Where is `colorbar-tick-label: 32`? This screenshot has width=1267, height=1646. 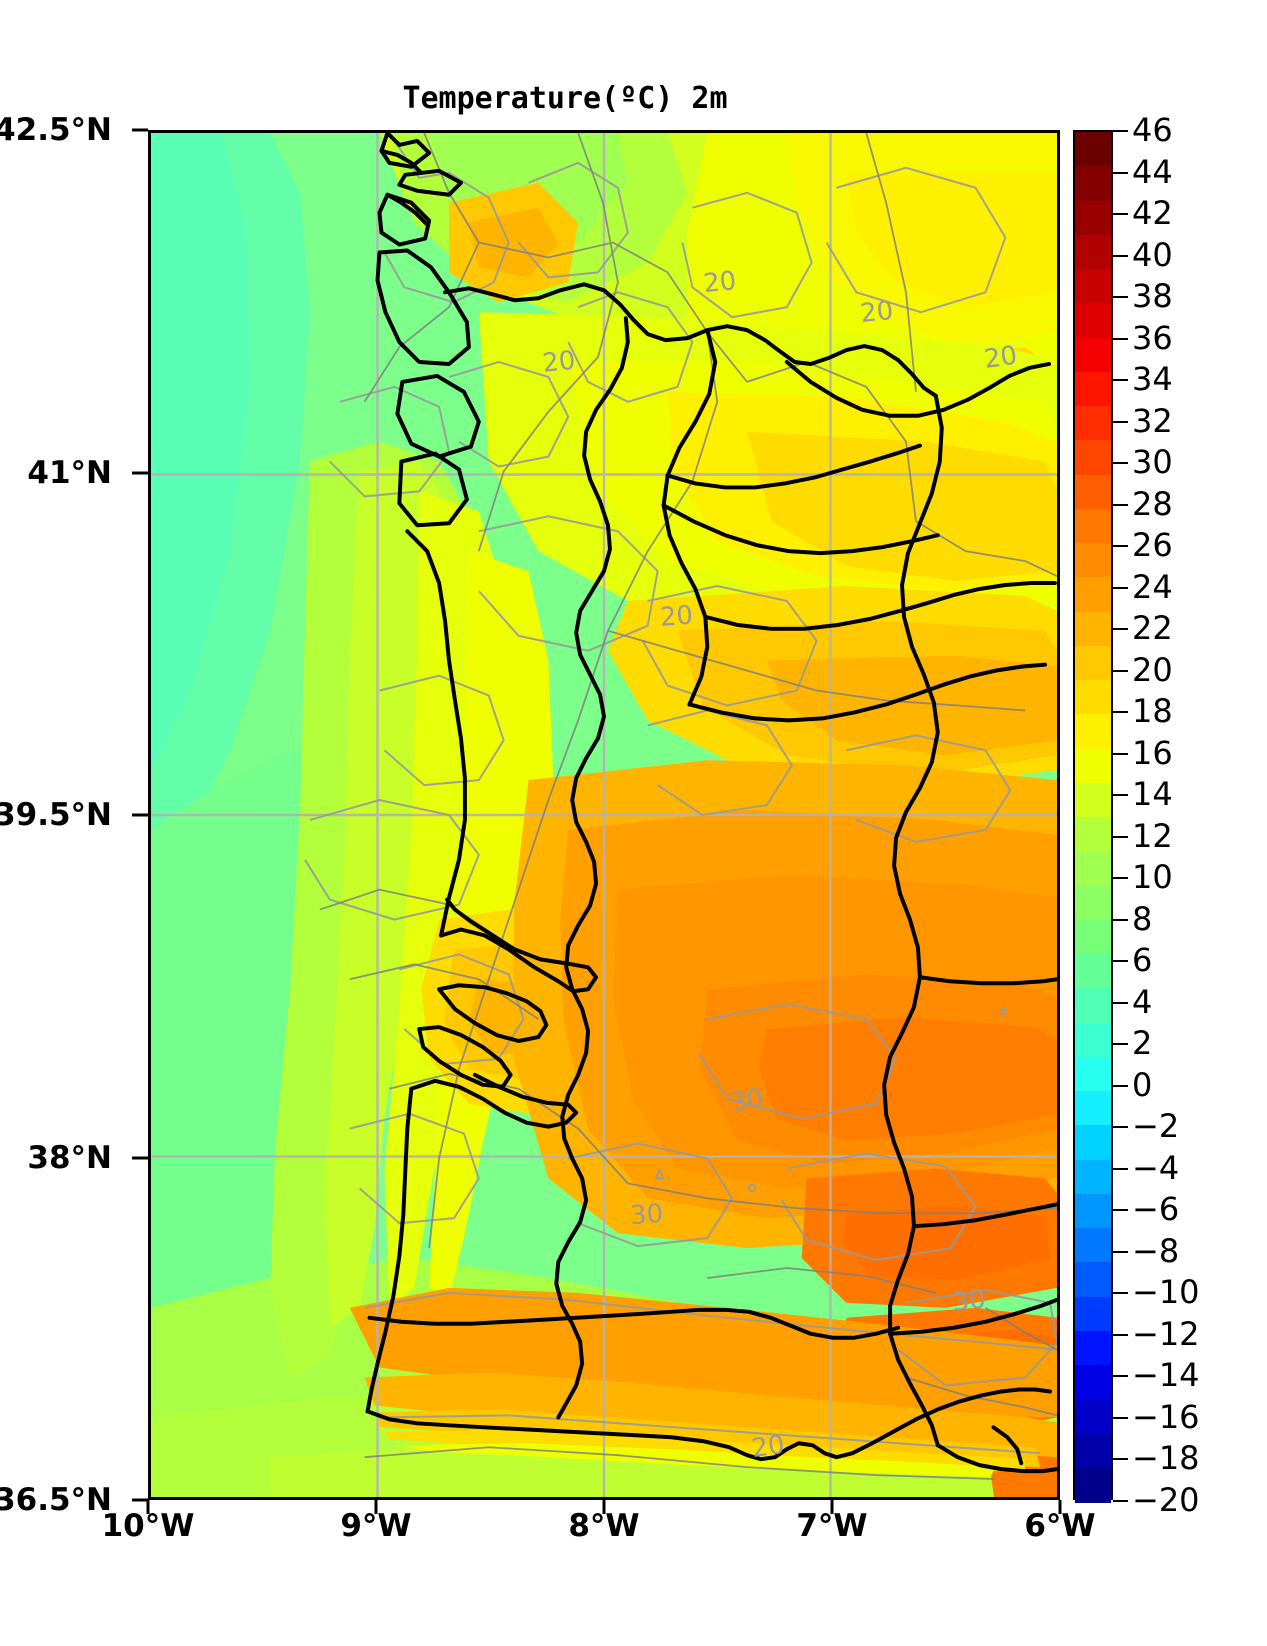
colorbar-tick-label: 32 is located at coordinates (1152, 420).